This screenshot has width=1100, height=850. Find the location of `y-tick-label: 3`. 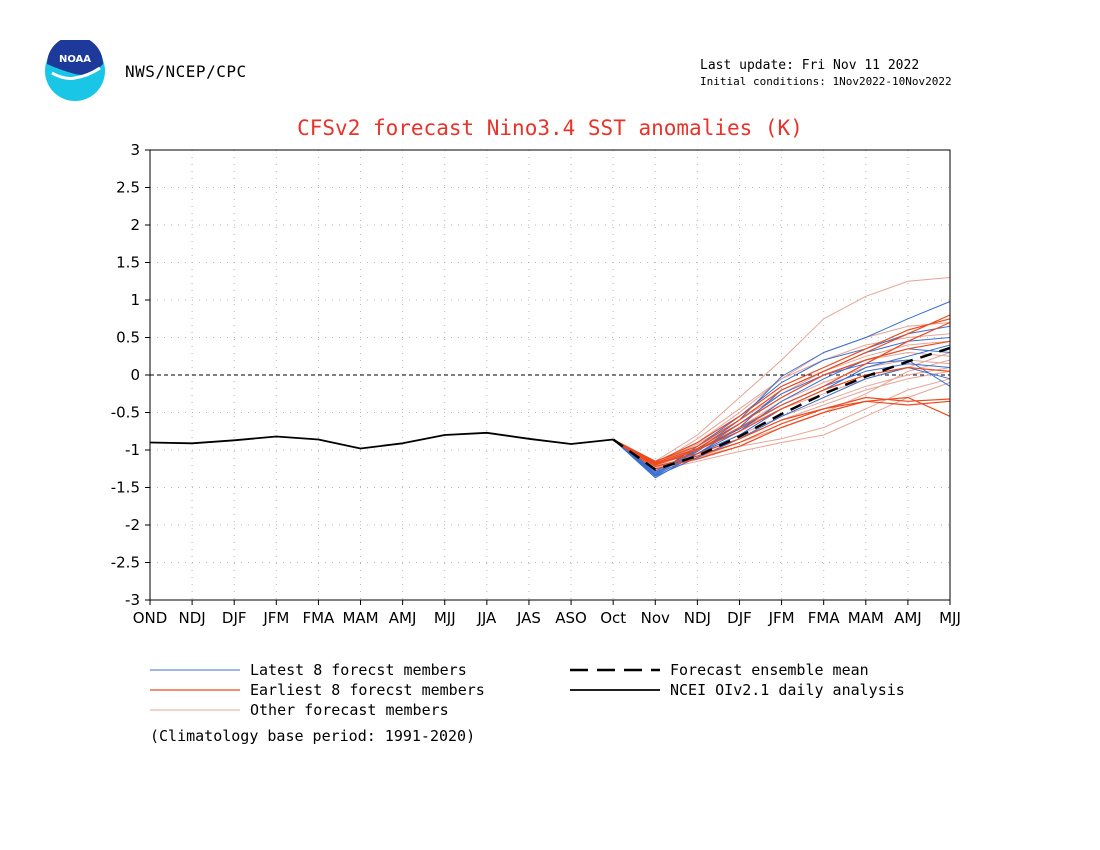

y-tick-label: 3 is located at coordinates (135, 150).